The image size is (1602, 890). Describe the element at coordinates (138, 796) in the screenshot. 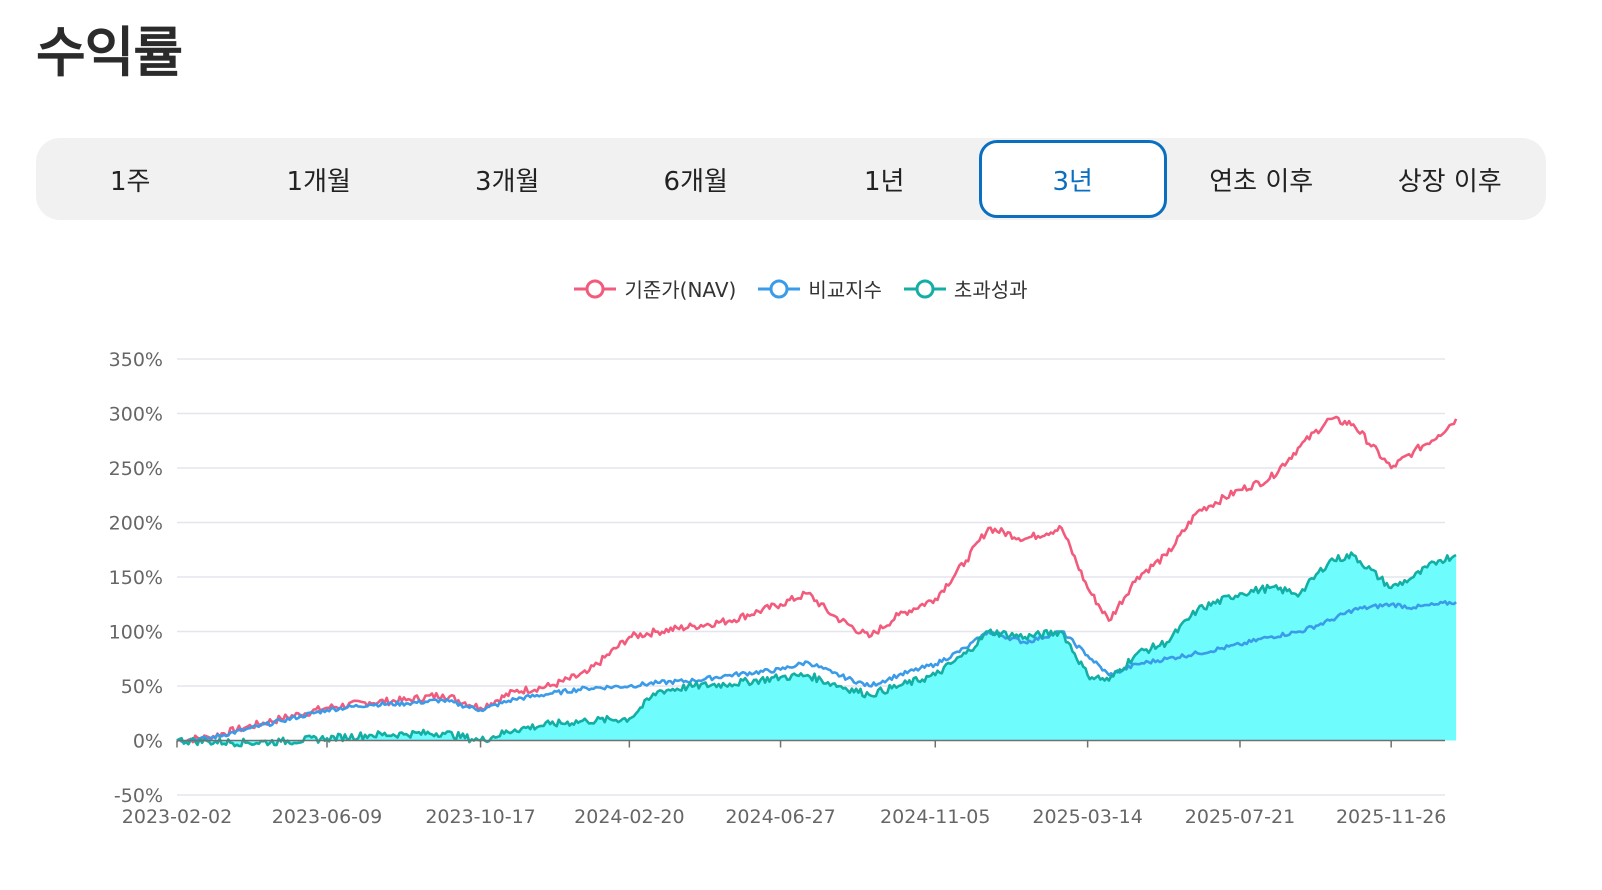

I see `y-tick-label: -50%` at that location.